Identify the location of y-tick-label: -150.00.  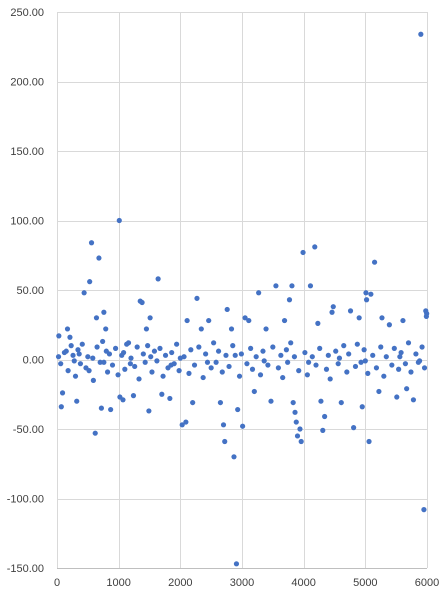
(25, 569).